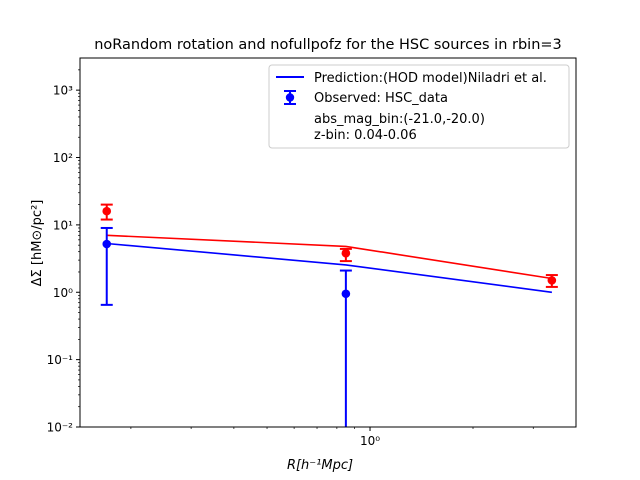 The width and height of the screenshot is (640, 480). Describe the element at coordinates (320, 465) in the screenshot. I see `x-axis-label: R[h⁻¹Mpc]` at that location.